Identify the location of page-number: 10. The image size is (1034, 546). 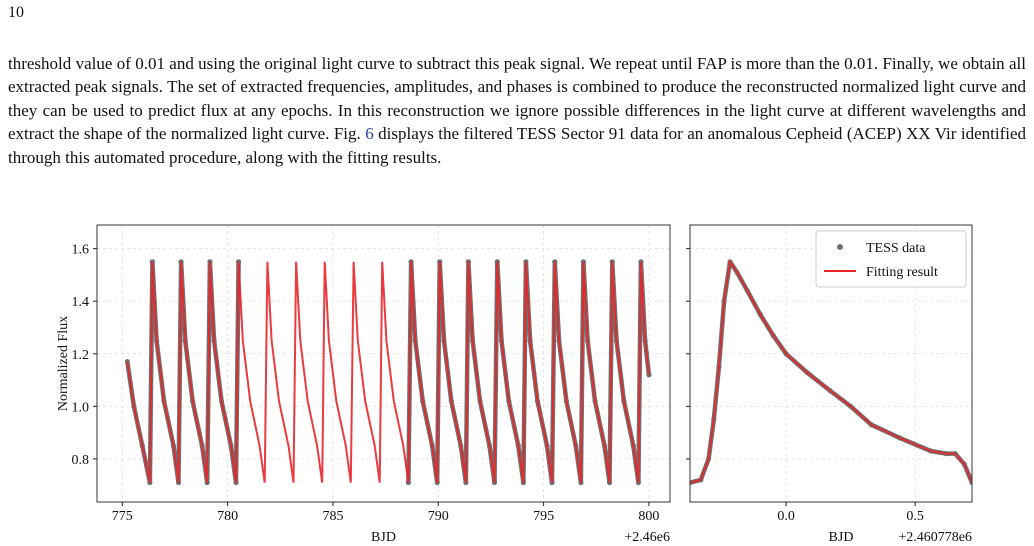
(16, 12).